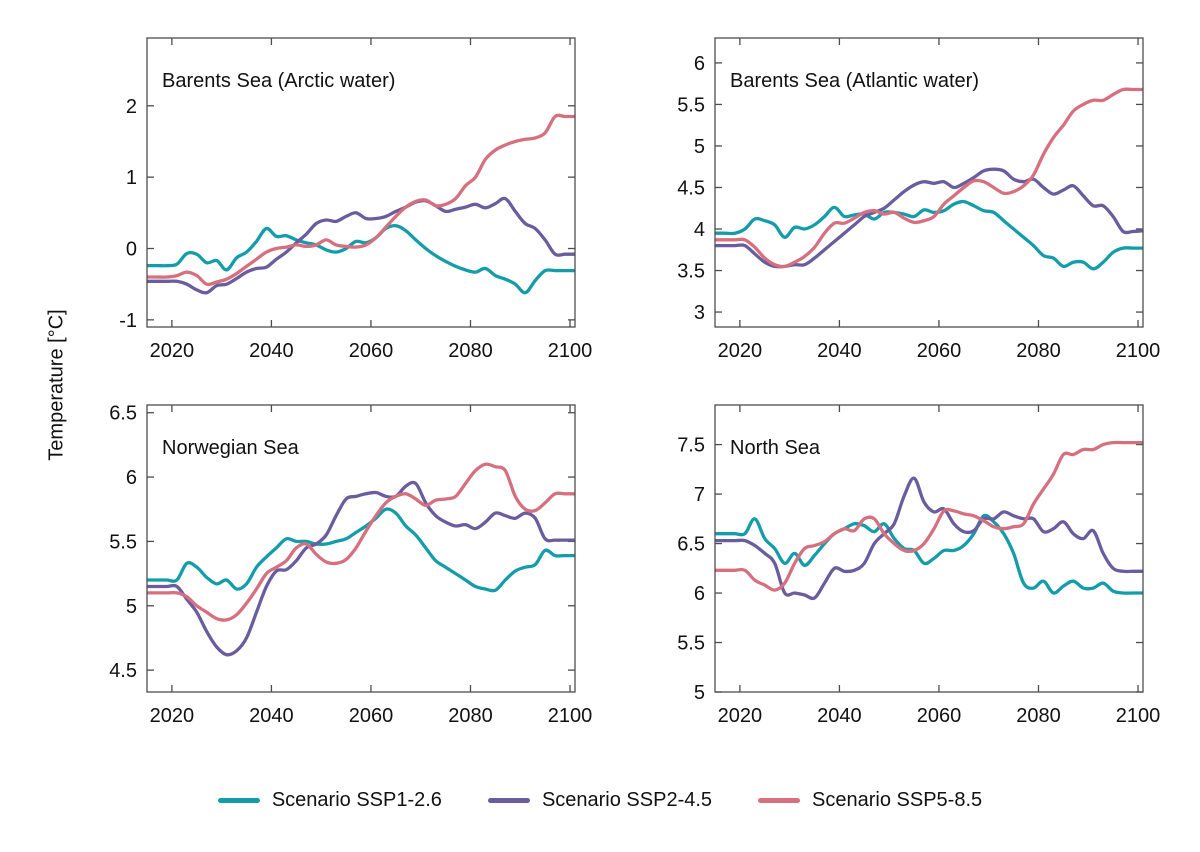 This screenshot has width=1200, height=852. Describe the element at coordinates (854, 81) in the screenshot. I see `panel-title: Barents Sea (Atlantic water)` at that location.